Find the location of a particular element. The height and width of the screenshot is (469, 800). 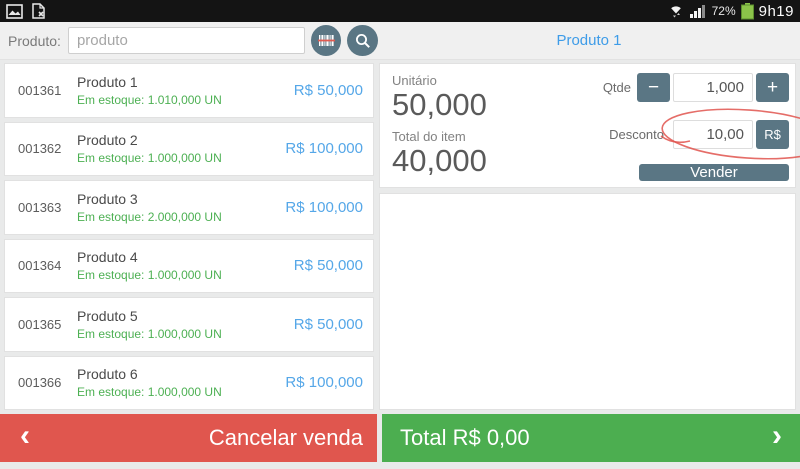

sale-total-label: Total R$ 0,00 is located at coordinates (465, 437).